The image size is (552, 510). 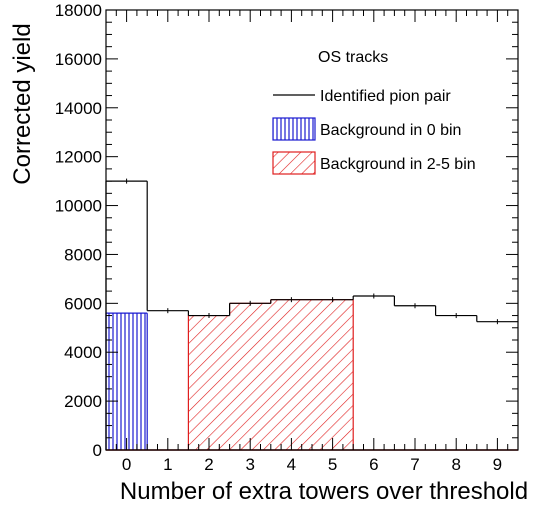 What do you see at coordinates (126, 464) in the screenshot?
I see `x-tick-label: 0` at bounding box center [126, 464].